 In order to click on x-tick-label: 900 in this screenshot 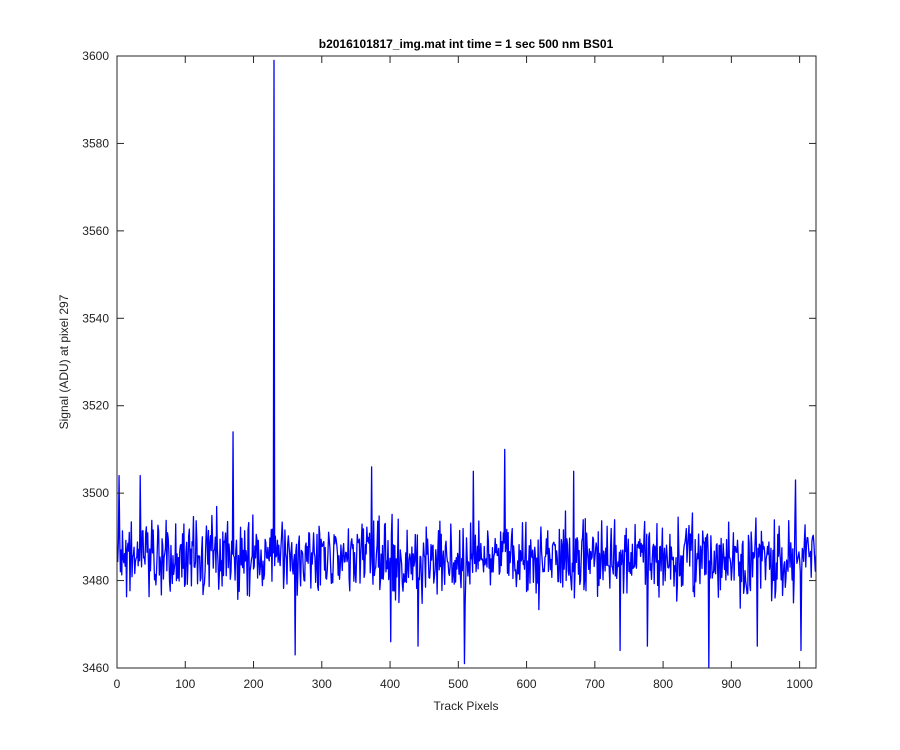, I will do `click(731, 684)`.